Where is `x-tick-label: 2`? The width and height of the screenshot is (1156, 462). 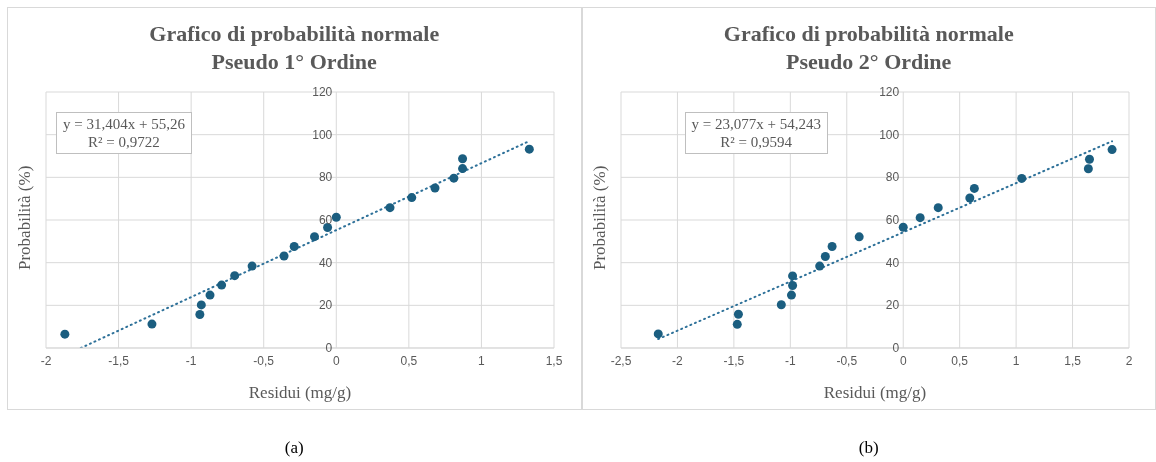 x-tick-label: 2 is located at coordinates (1129, 360).